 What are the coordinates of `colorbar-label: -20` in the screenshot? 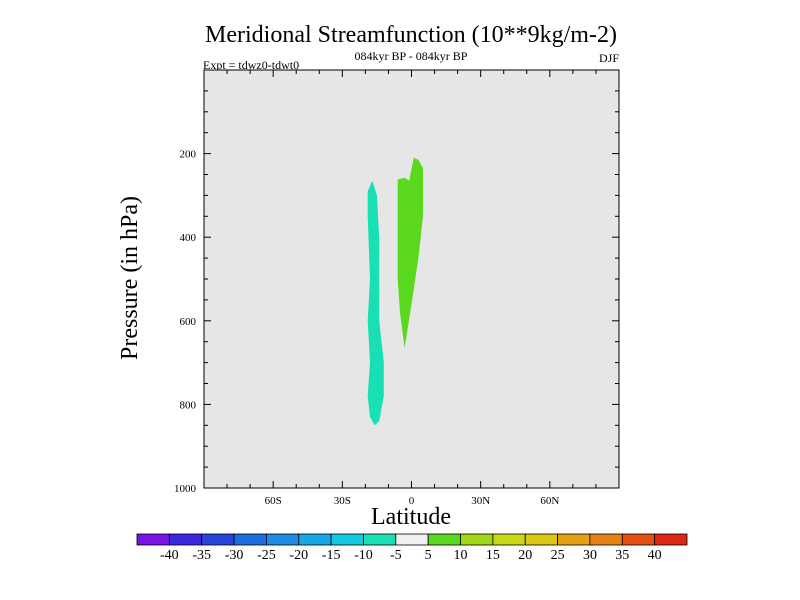 It's located at (298, 555).